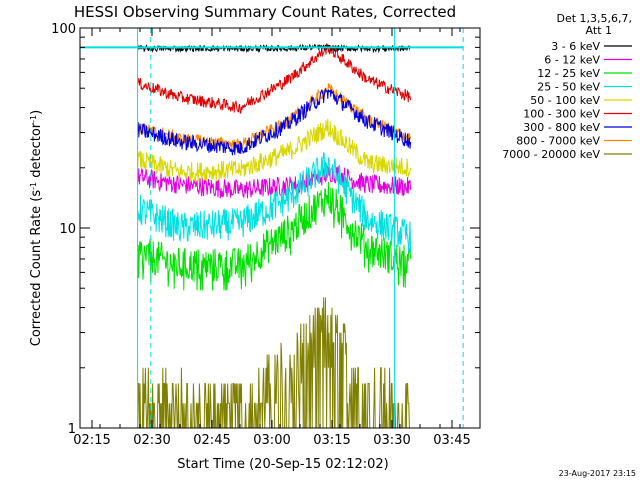  I want to click on legend-label: 50 - 100 keV, so click(565, 100).